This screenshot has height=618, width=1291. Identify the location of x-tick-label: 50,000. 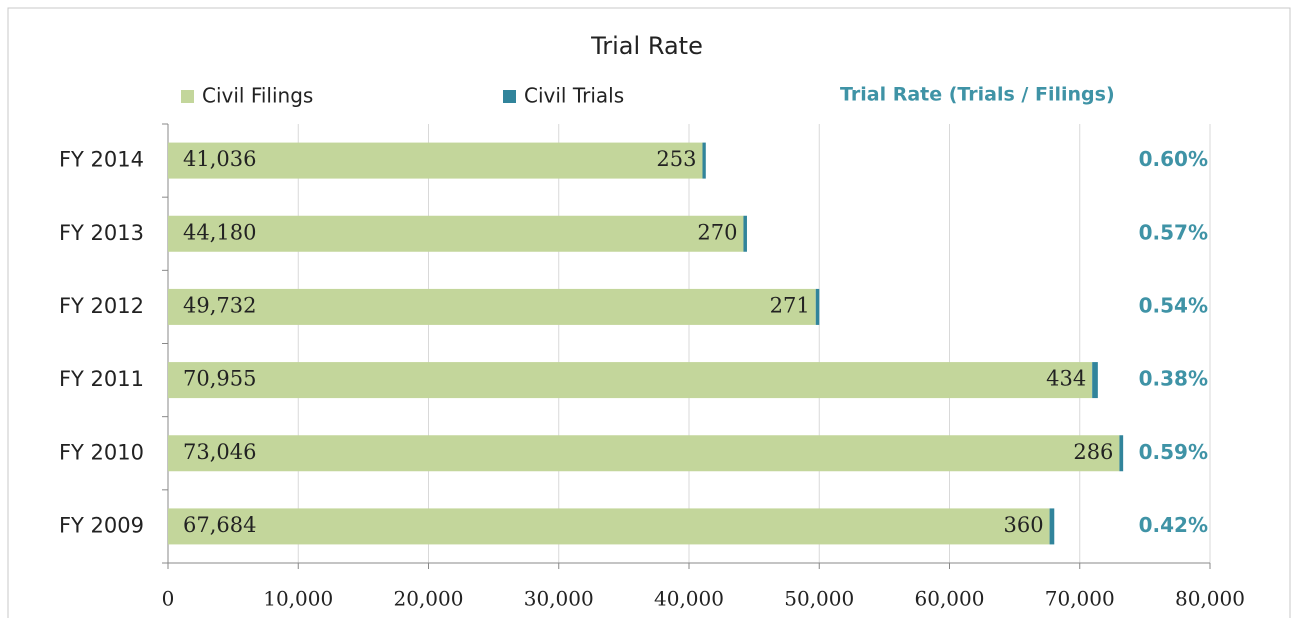
(819, 599).